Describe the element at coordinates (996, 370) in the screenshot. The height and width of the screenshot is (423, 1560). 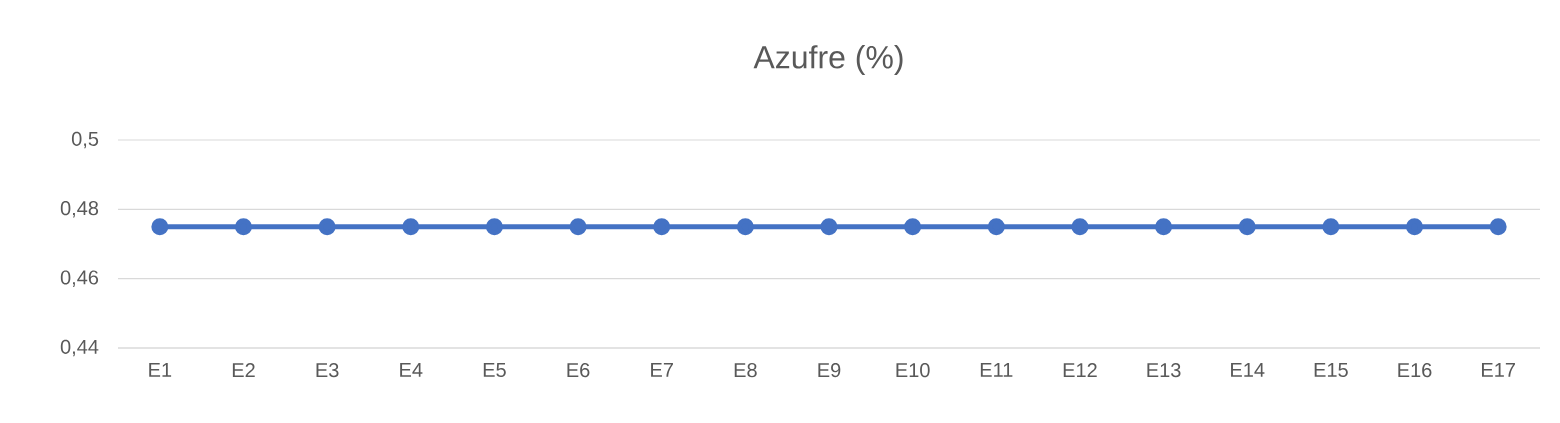
I see `x-tick-label: E11` at that location.